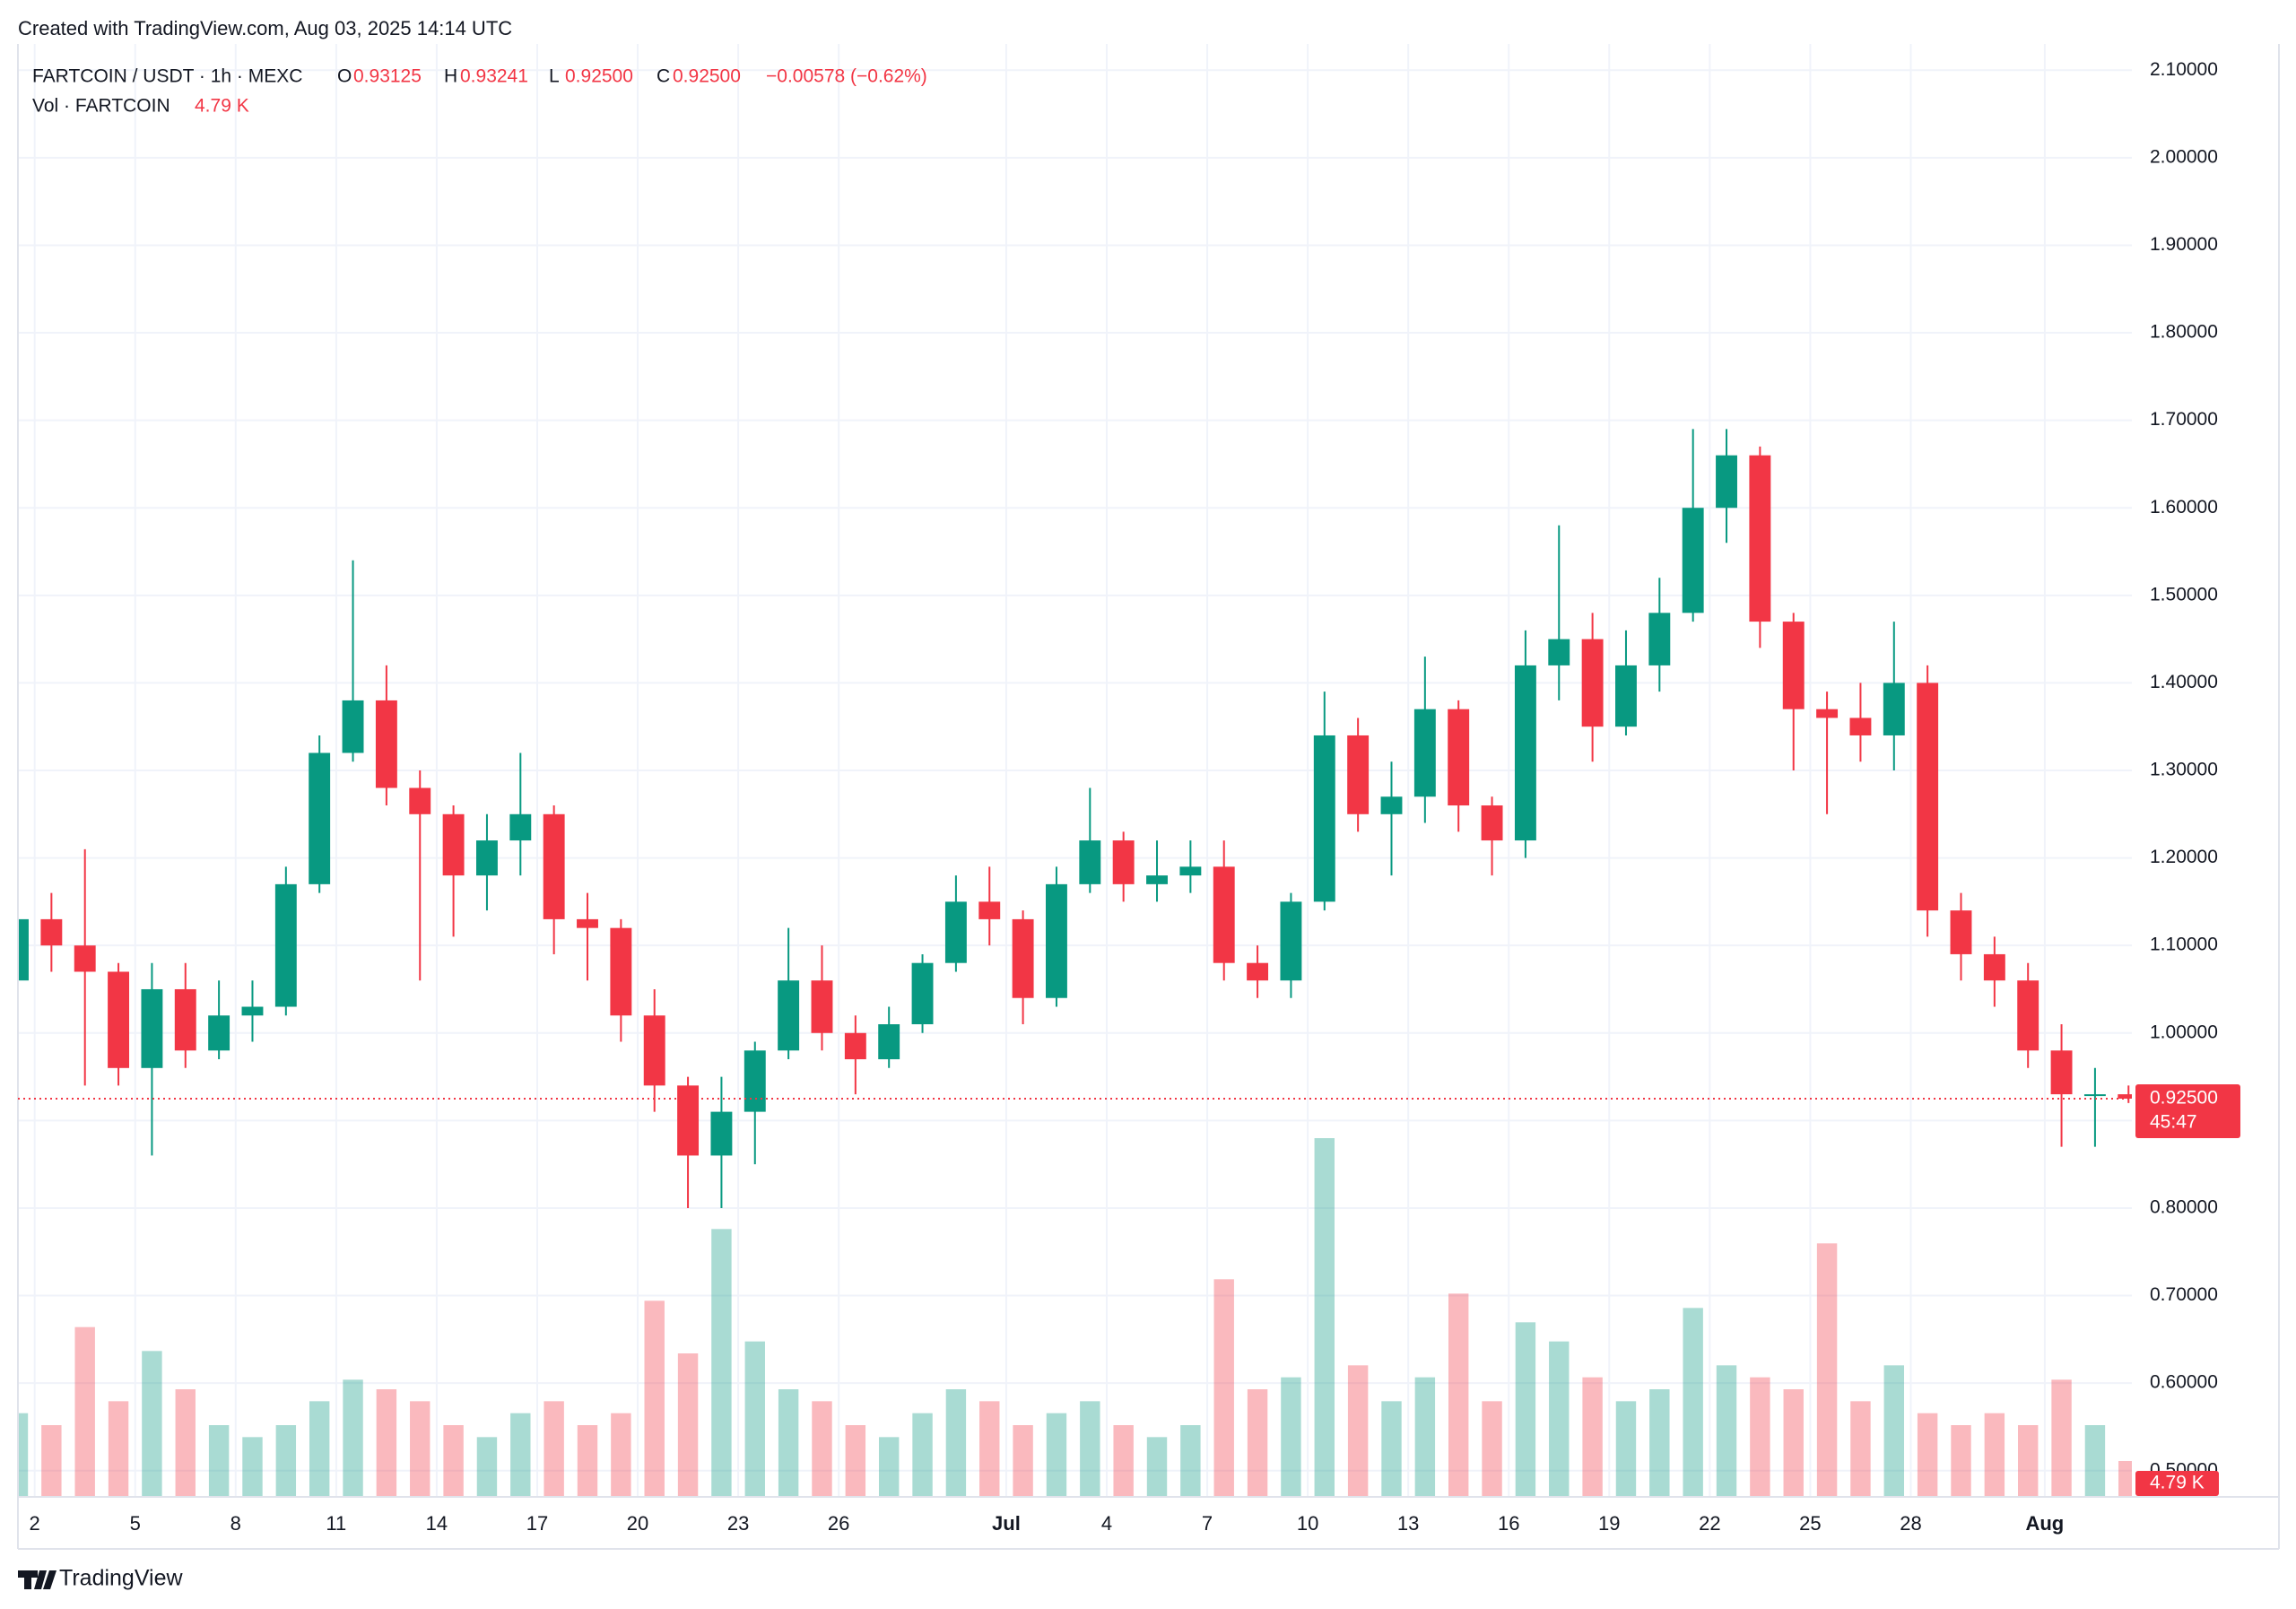 The width and height of the screenshot is (2296, 1609). What do you see at coordinates (437, 1523) in the screenshot?
I see `x-tick-label: 14` at bounding box center [437, 1523].